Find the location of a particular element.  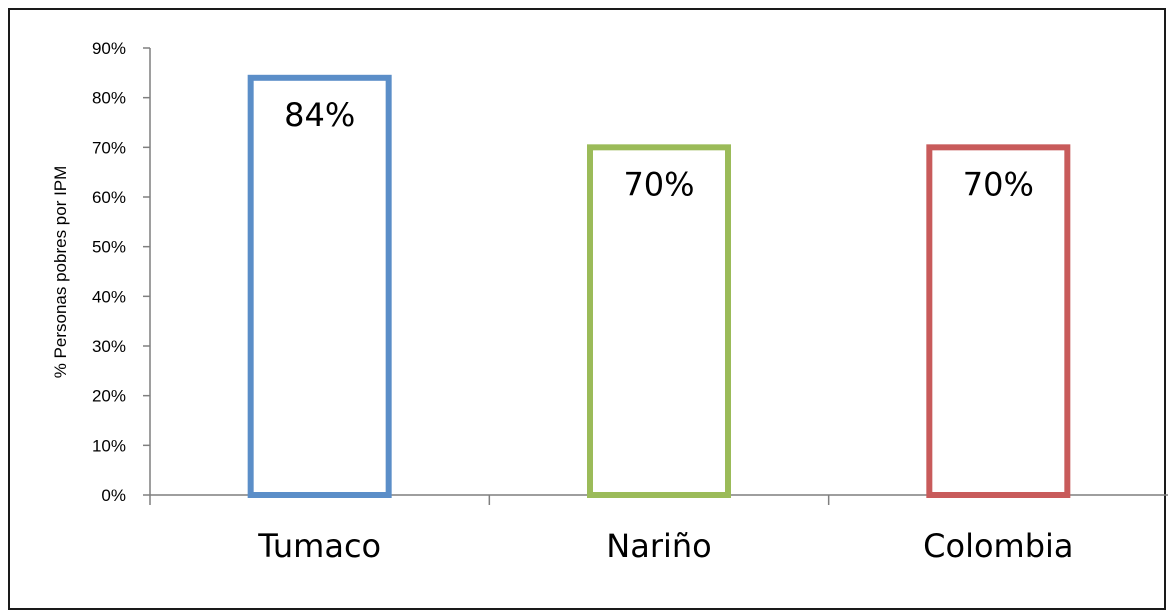

y-tick-label: 70% is located at coordinates (109, 147).